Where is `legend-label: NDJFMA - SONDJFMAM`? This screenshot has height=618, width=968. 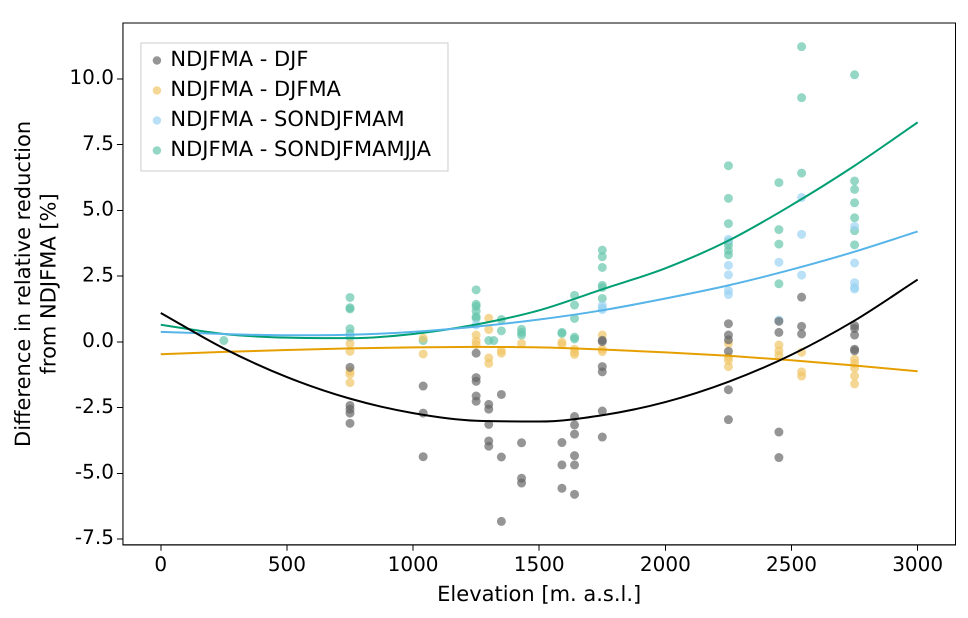
legend-label: NDJFMA - SONDJFMAM is located at coordinates (287, 118).